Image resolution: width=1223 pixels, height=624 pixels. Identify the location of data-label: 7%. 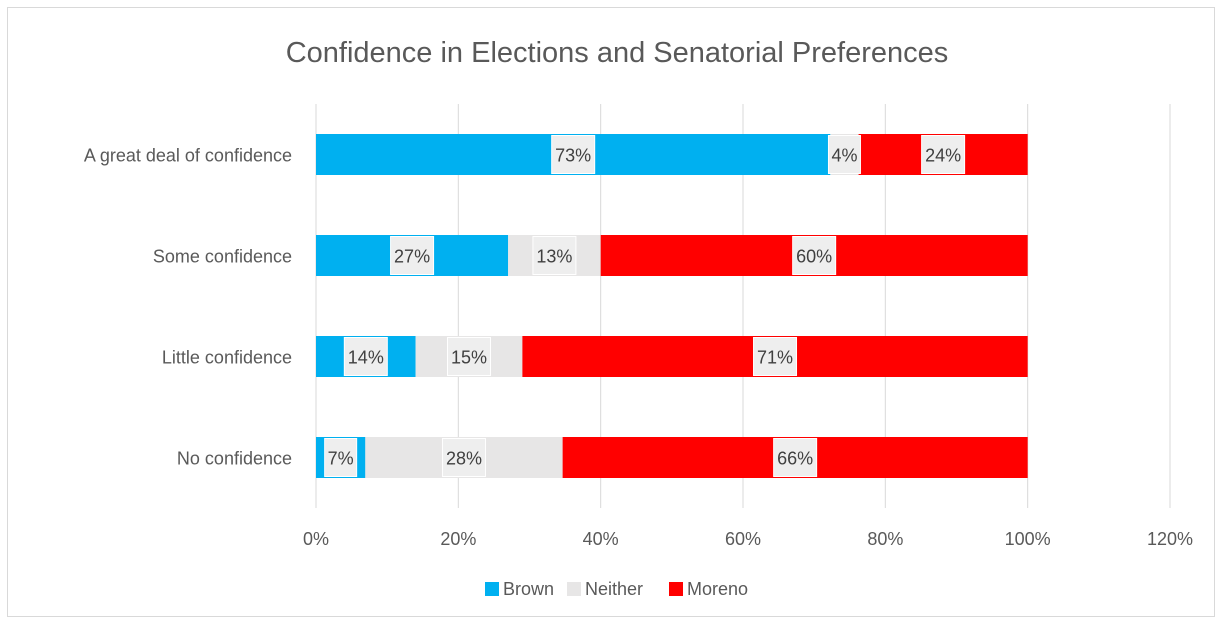
(341, 459).